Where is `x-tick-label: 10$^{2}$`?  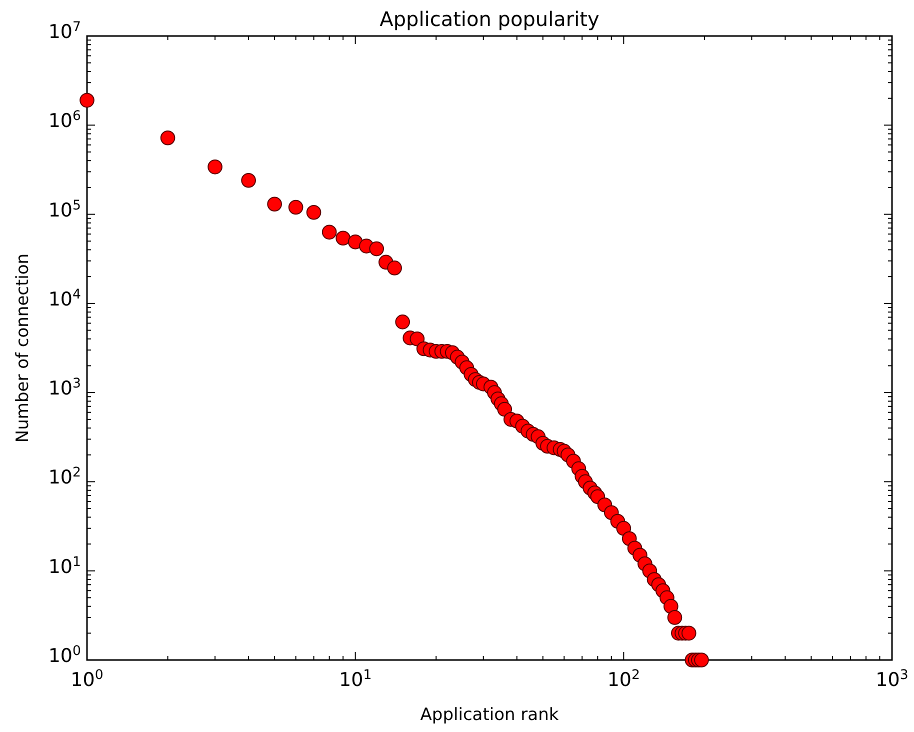
x-tick-label: 10$^{2}$ is located at coordinates (623, 679).